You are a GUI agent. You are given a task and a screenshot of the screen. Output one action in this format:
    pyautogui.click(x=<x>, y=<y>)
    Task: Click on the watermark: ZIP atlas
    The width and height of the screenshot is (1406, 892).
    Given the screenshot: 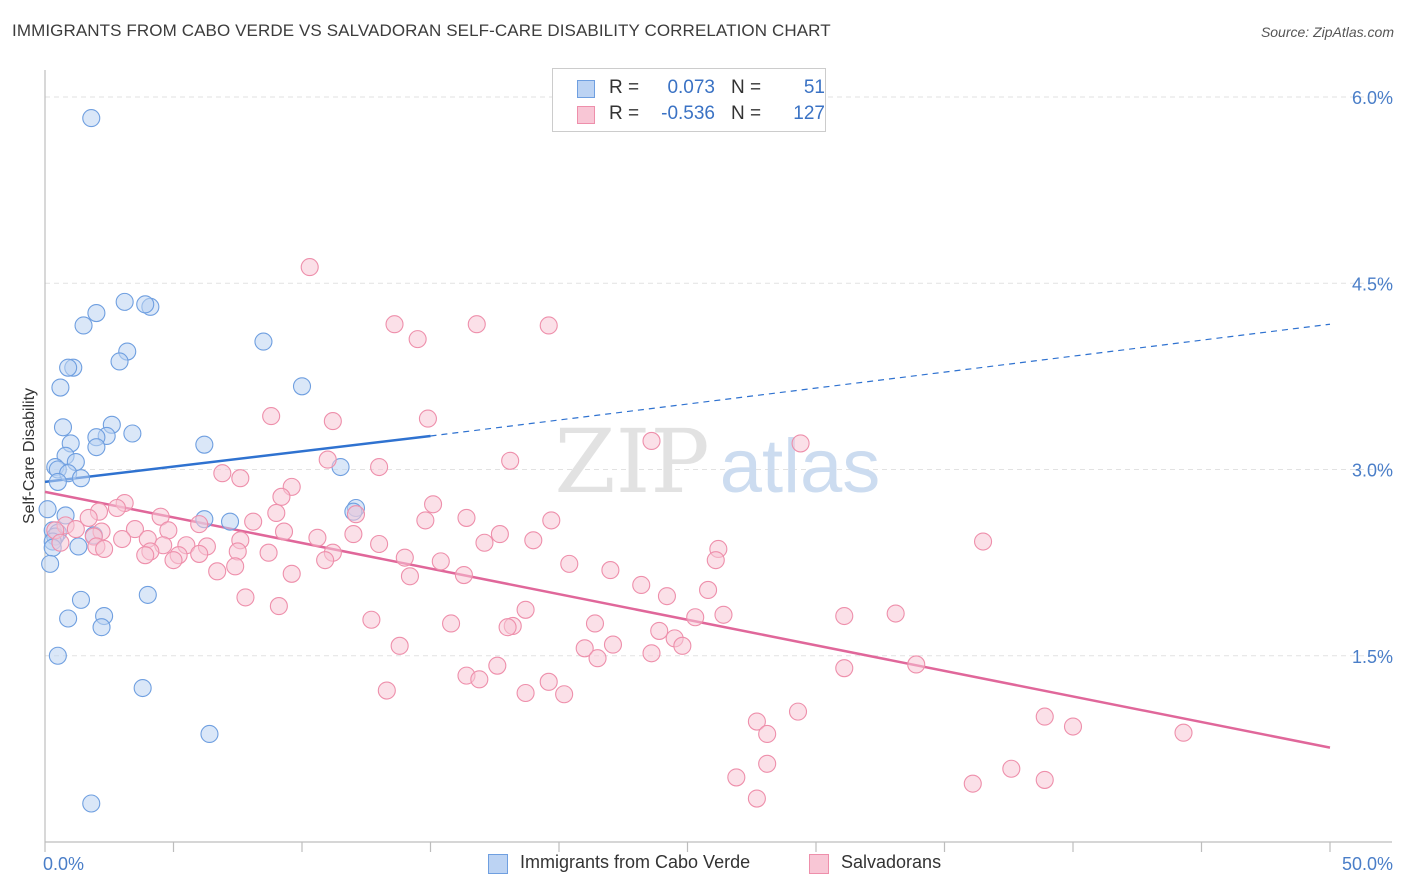 What is the action you would take?
    pyautogui.click(x=717, y=461)
    